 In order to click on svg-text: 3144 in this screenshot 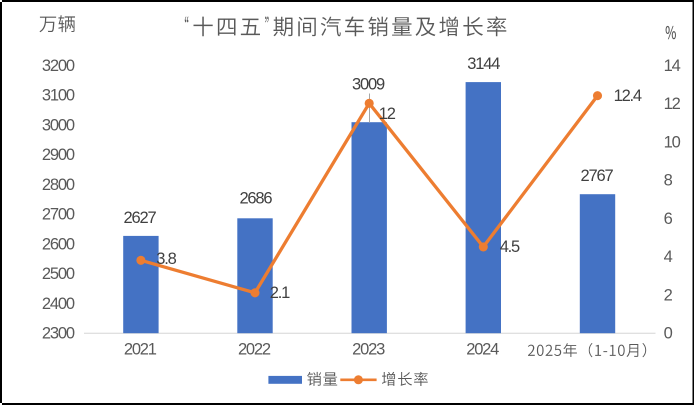, I will do `click(483, 64)`.